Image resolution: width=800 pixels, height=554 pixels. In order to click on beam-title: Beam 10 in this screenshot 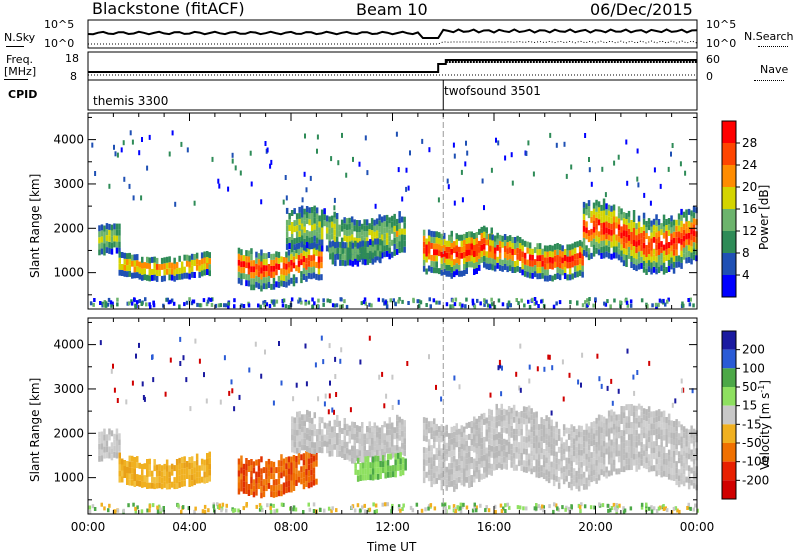, I will do `click(392, 9)`.